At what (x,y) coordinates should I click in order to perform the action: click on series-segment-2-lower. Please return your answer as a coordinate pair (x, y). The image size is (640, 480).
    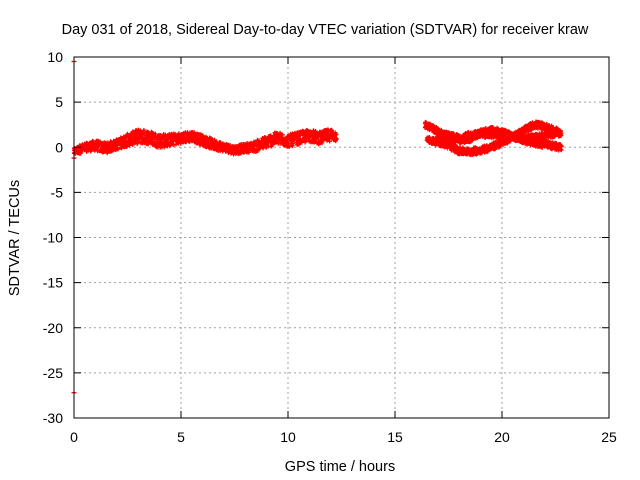
    Looking at the image, I should click on (494, 138).